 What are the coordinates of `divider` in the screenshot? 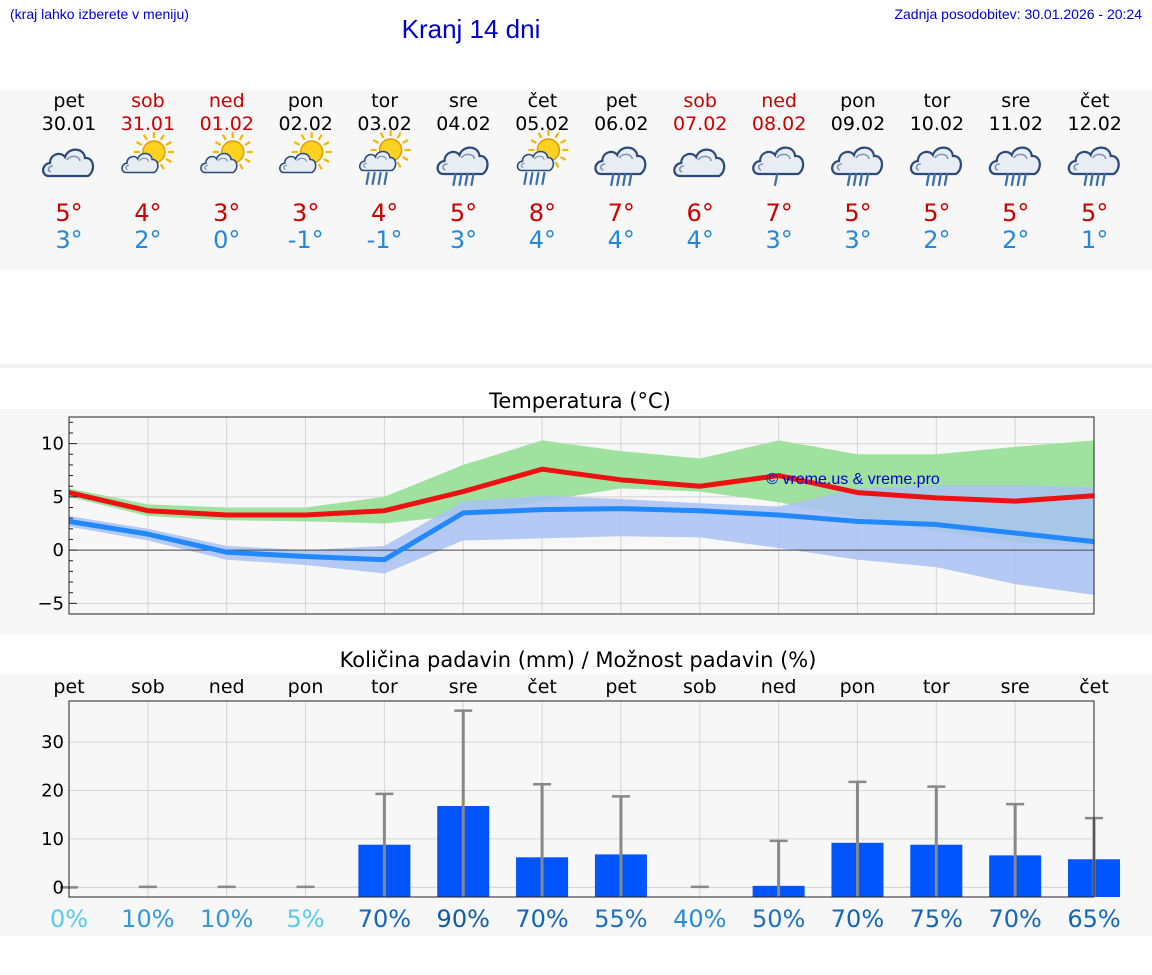 It's located at (576, 366).